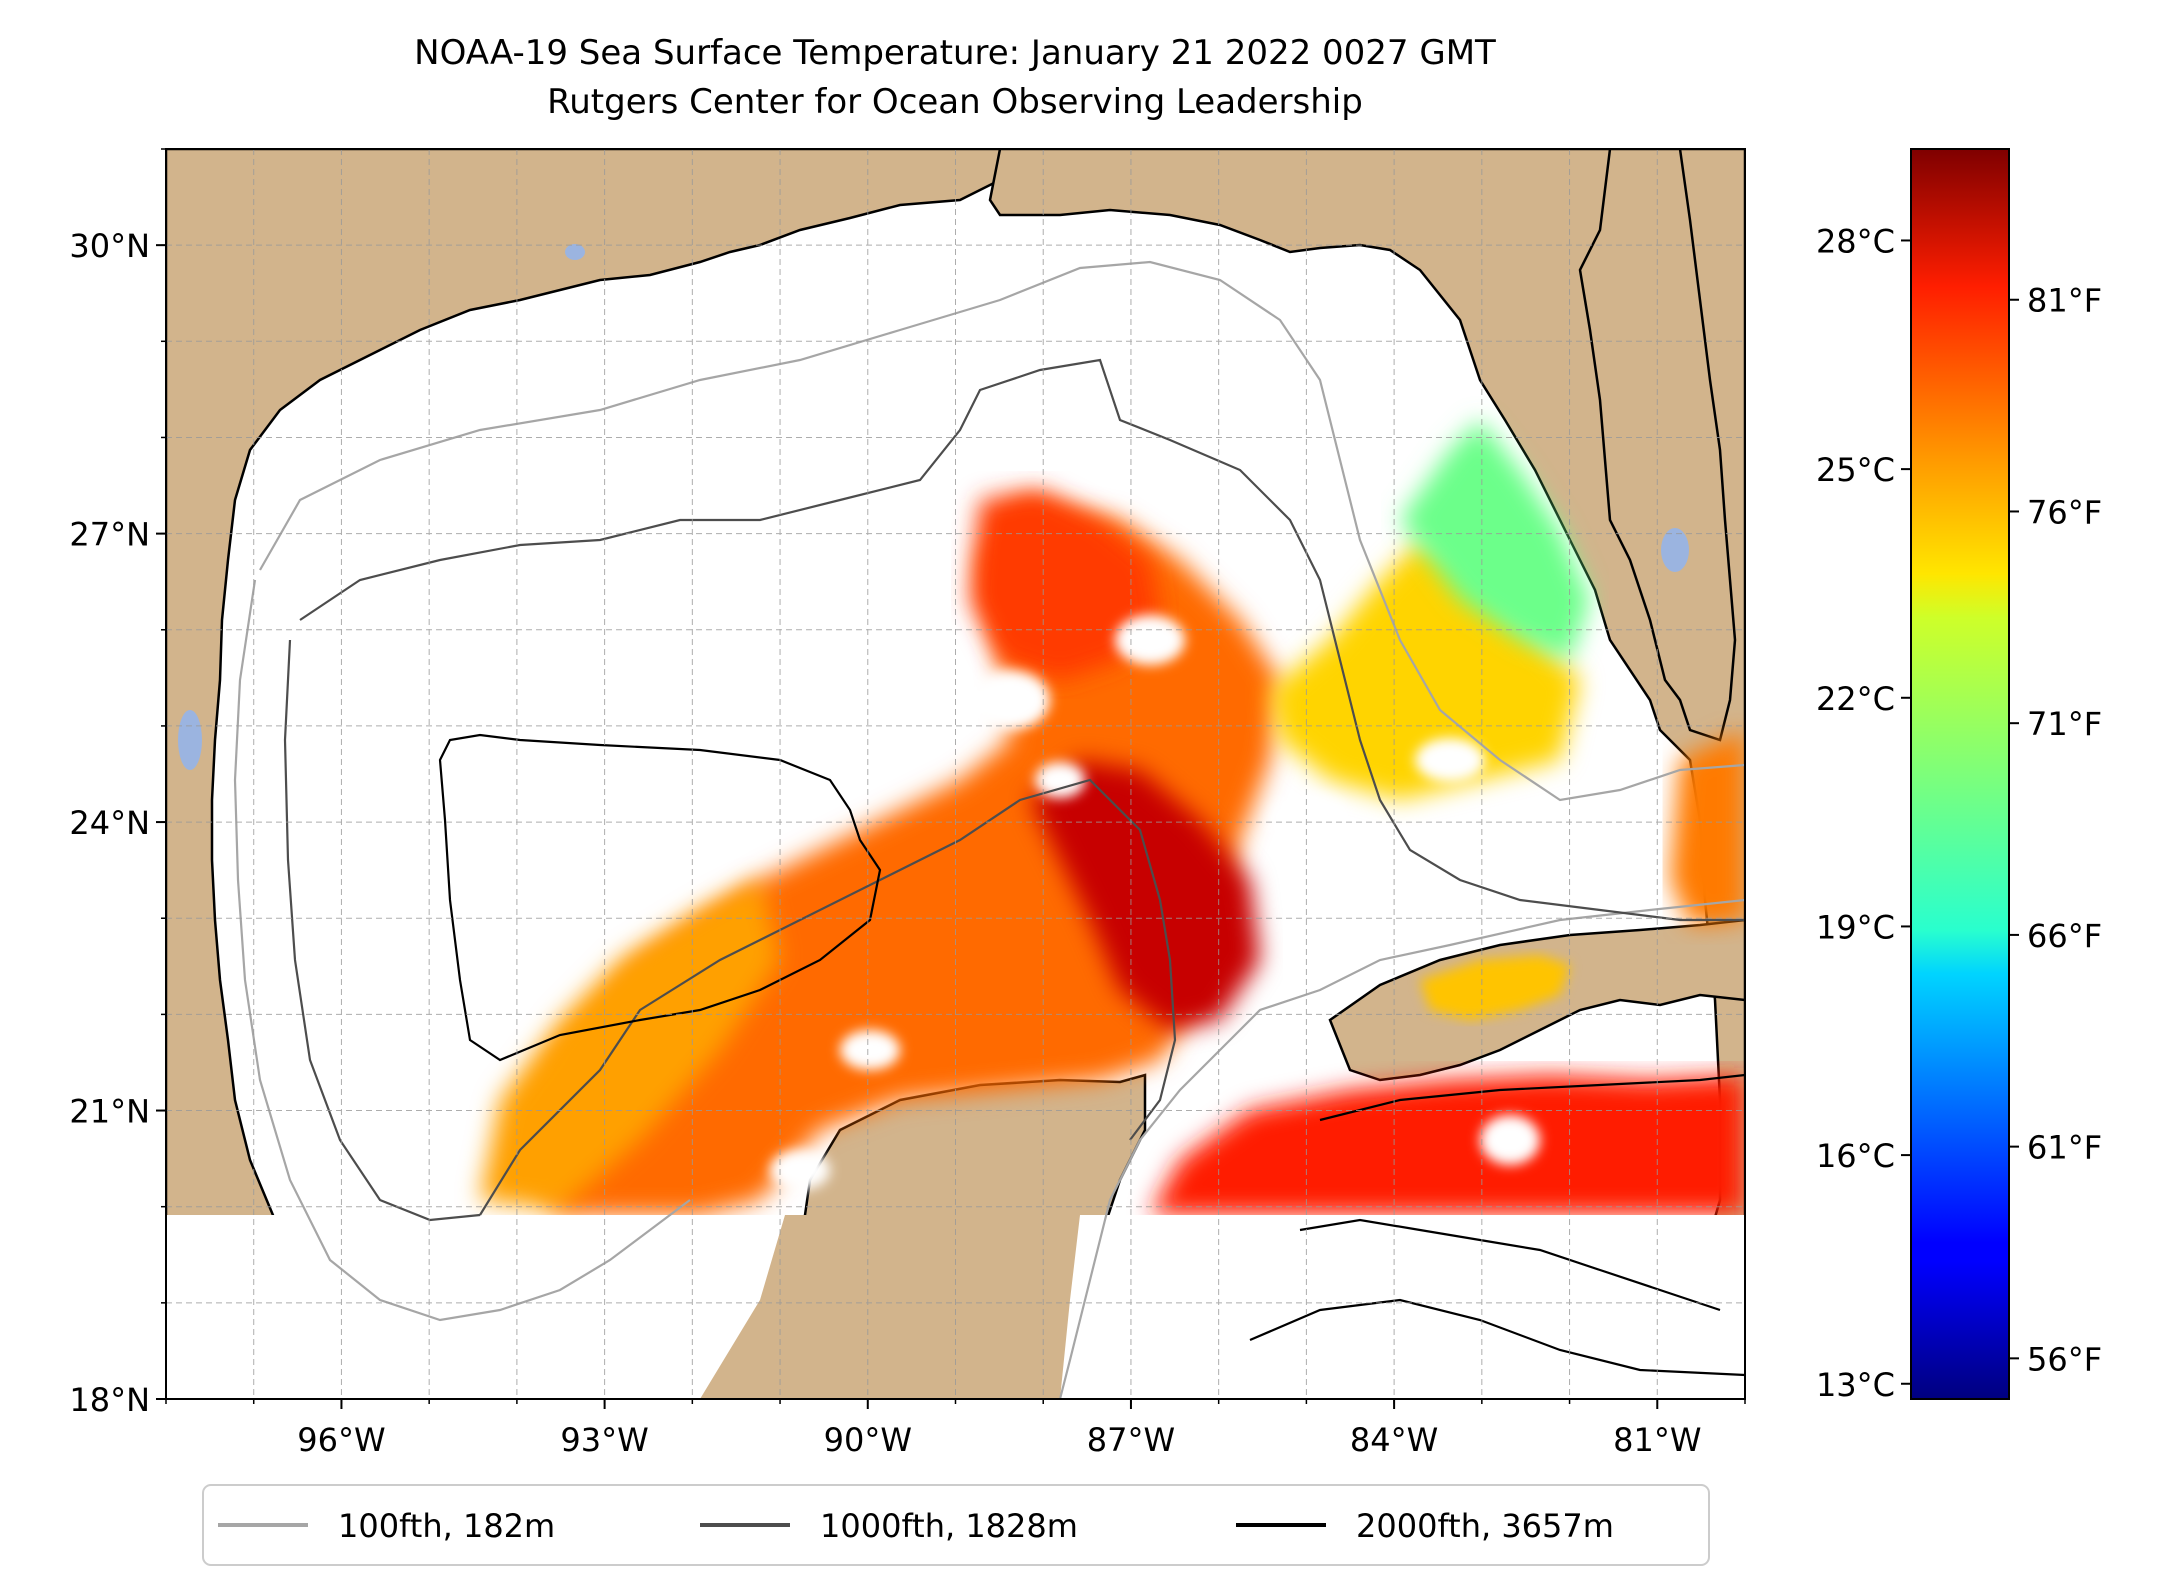 The height and width of the screenshot is (1582, 2160). Describe the element at coordinates (2064, 301) in the screenshot. I see `fahrenheit-tick-label: 81°F` at that location.